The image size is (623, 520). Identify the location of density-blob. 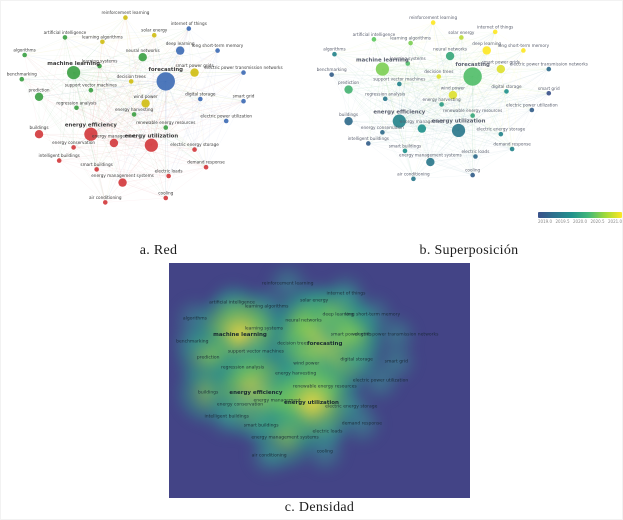
(269, 456).